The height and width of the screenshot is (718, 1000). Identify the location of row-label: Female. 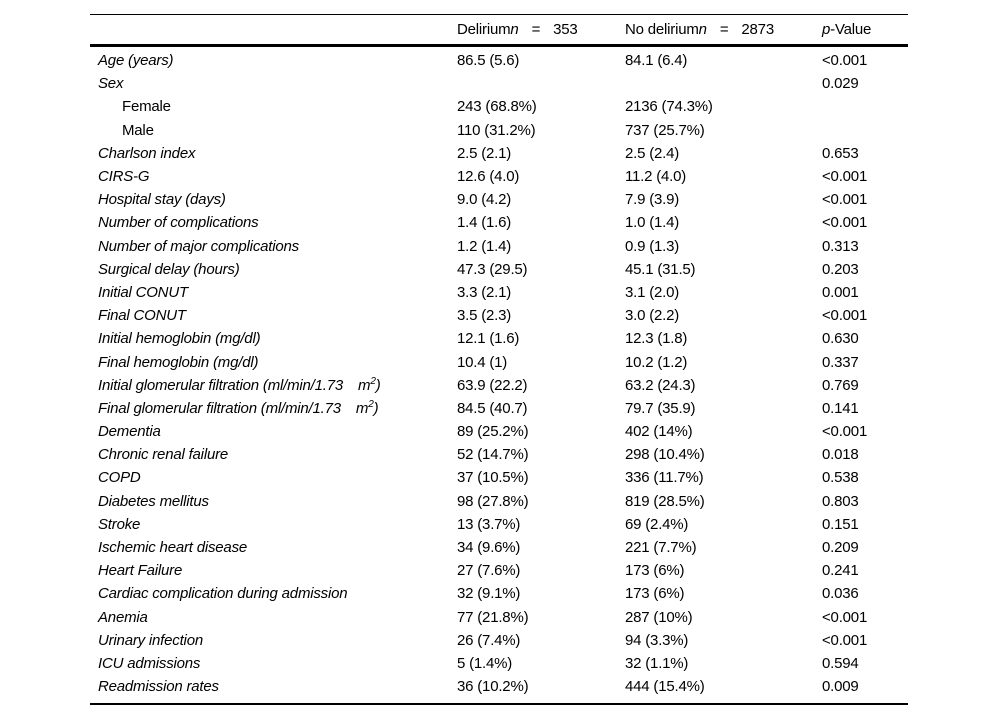
(273, 106).